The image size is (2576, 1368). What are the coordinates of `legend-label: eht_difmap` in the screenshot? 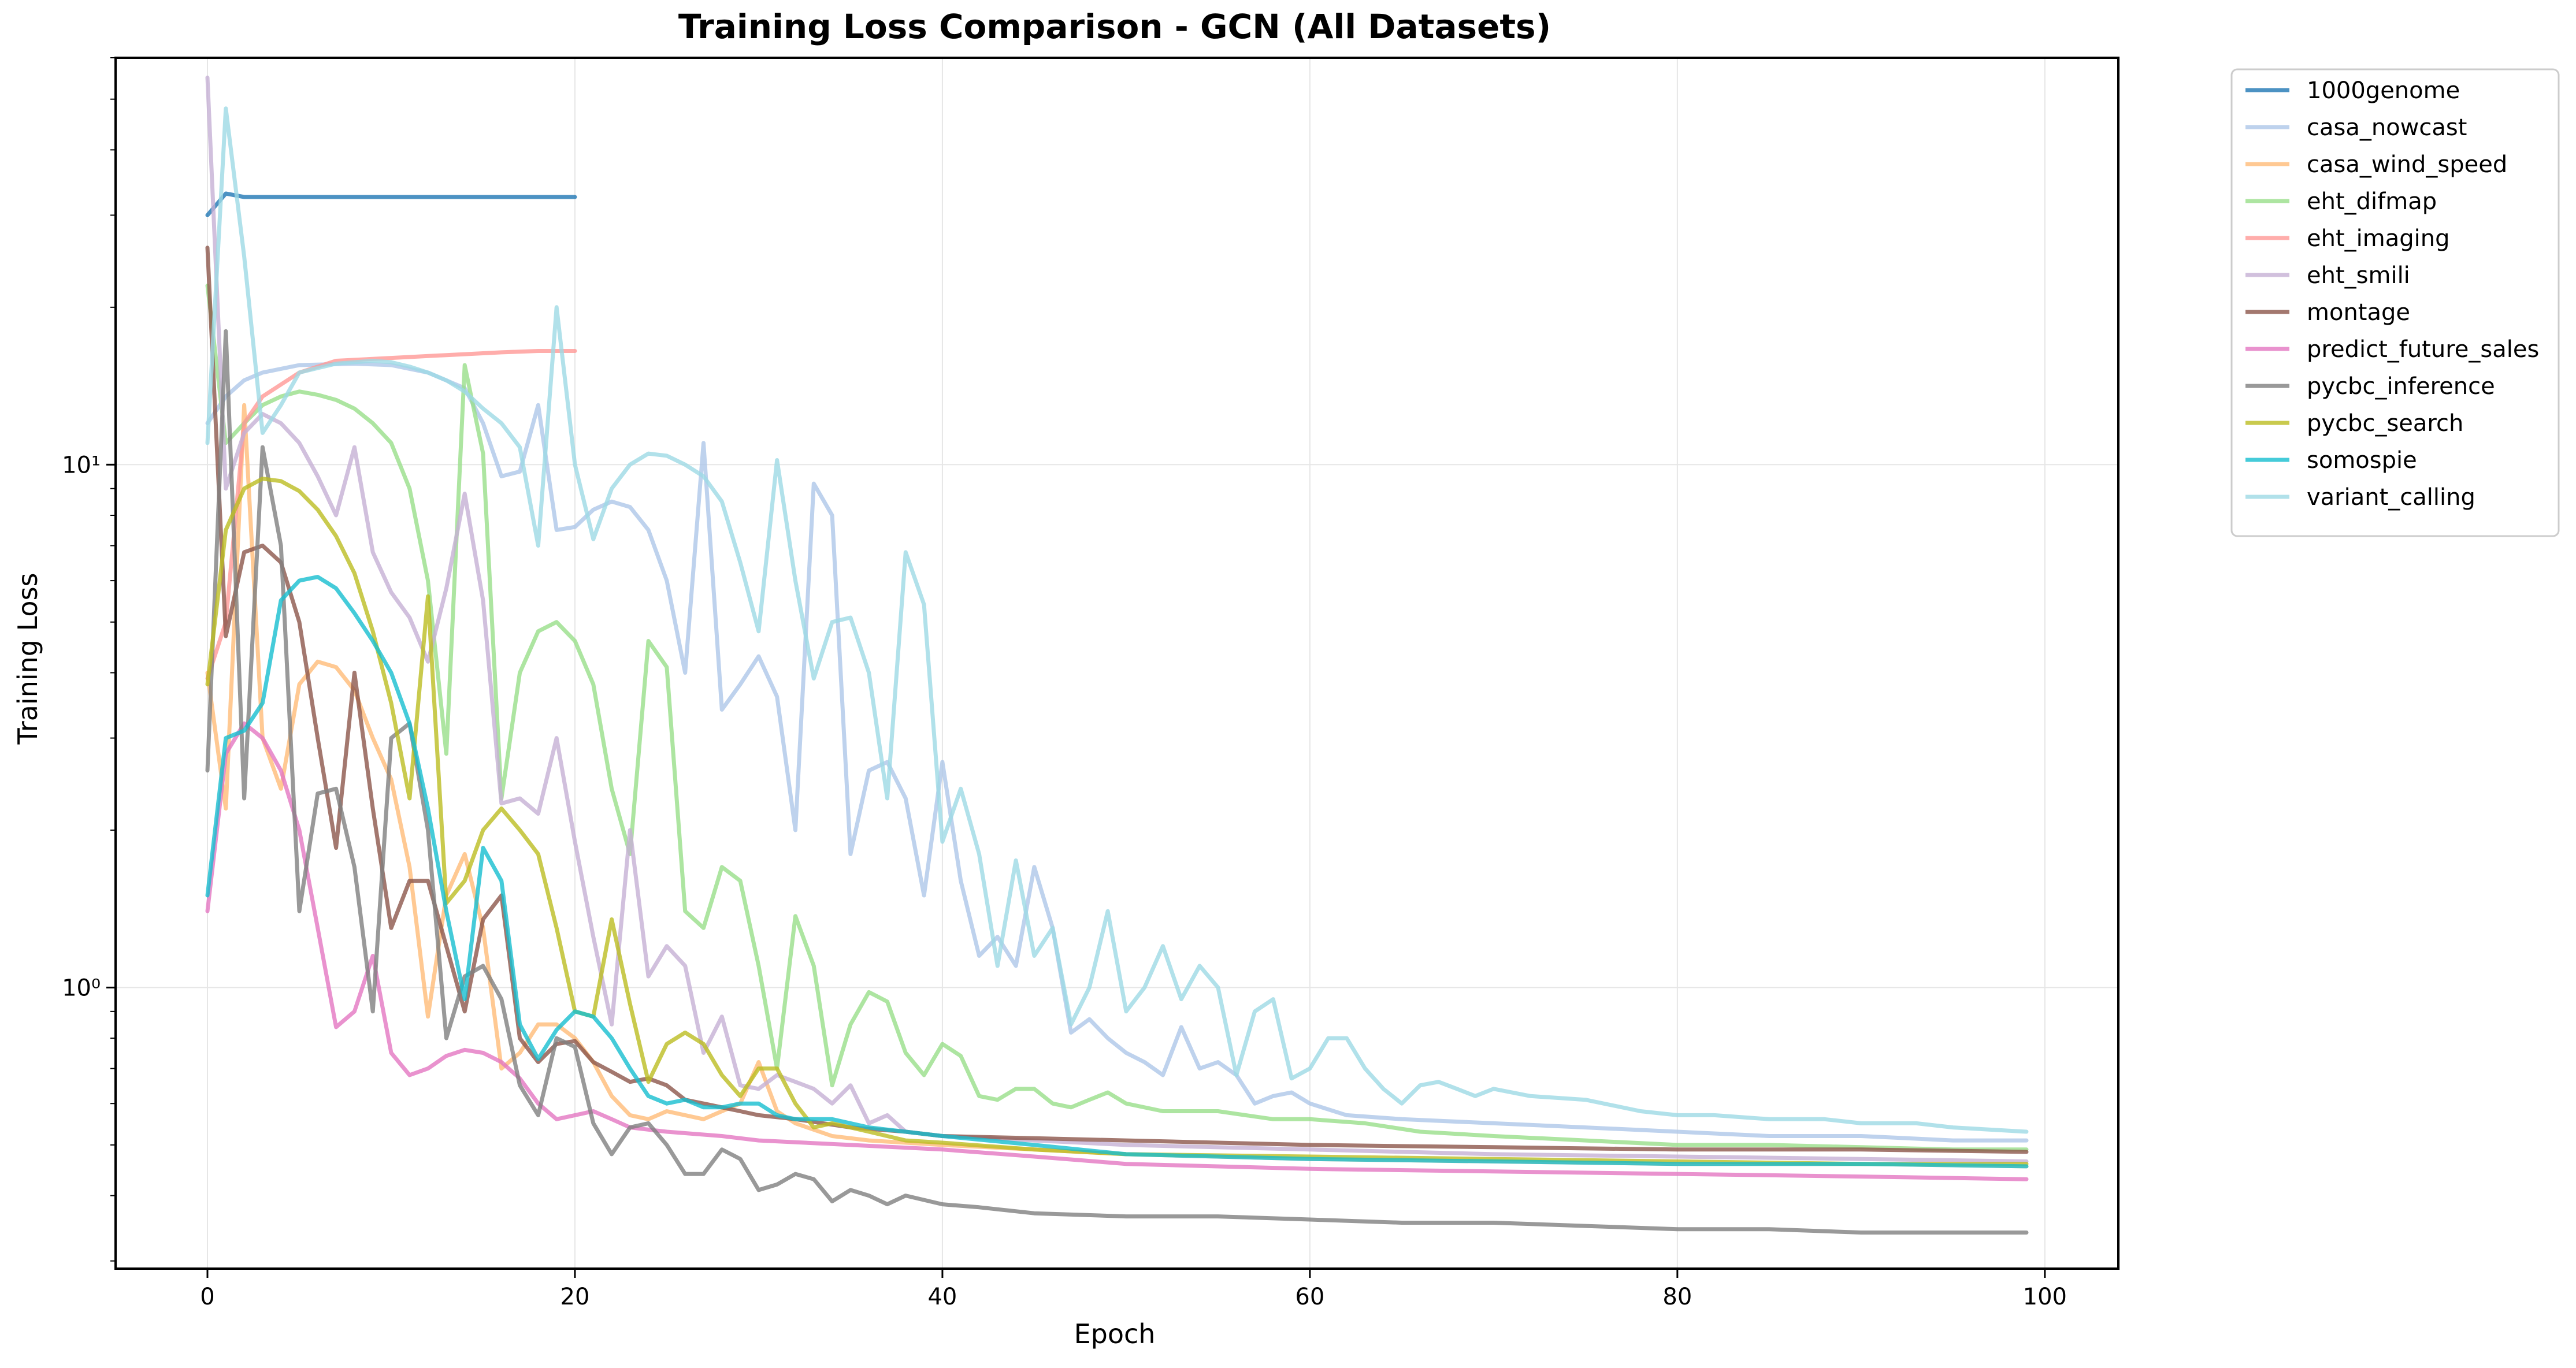 It's located at (2372, 201).